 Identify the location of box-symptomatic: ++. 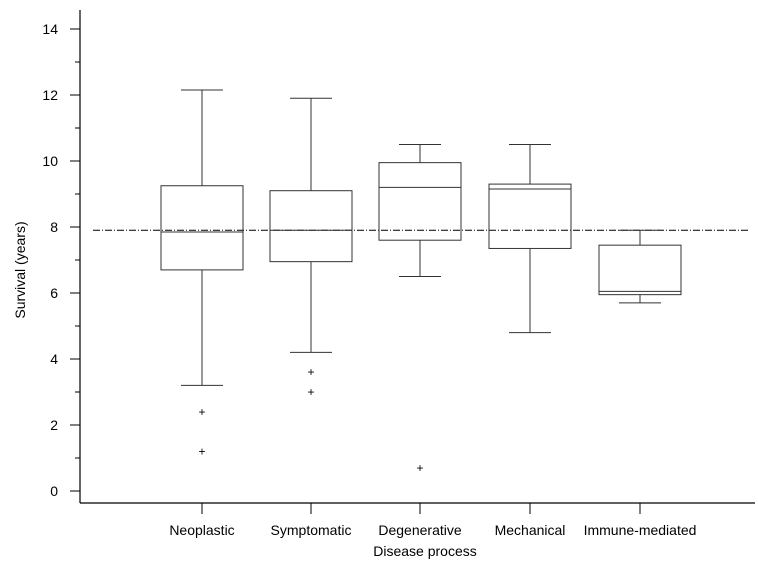
(311, 248).